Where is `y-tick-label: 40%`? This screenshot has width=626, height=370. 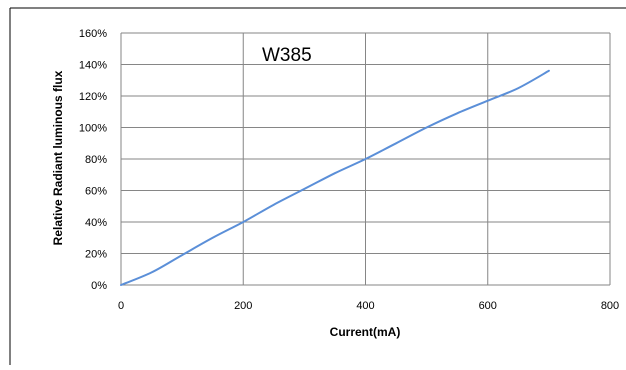 y-tick-label: 40% is located at coordinates (96, 223).